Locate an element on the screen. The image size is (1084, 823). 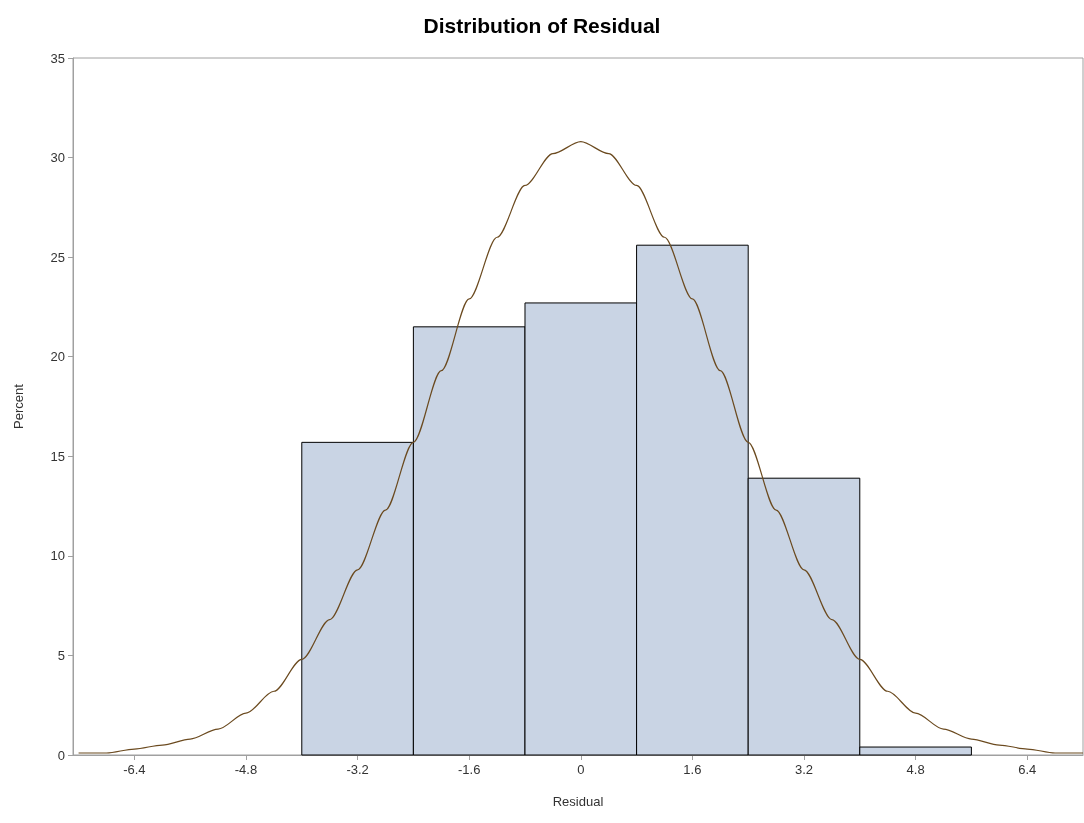
x-tick-label: 3.2 is located at coordinates (804, 769).